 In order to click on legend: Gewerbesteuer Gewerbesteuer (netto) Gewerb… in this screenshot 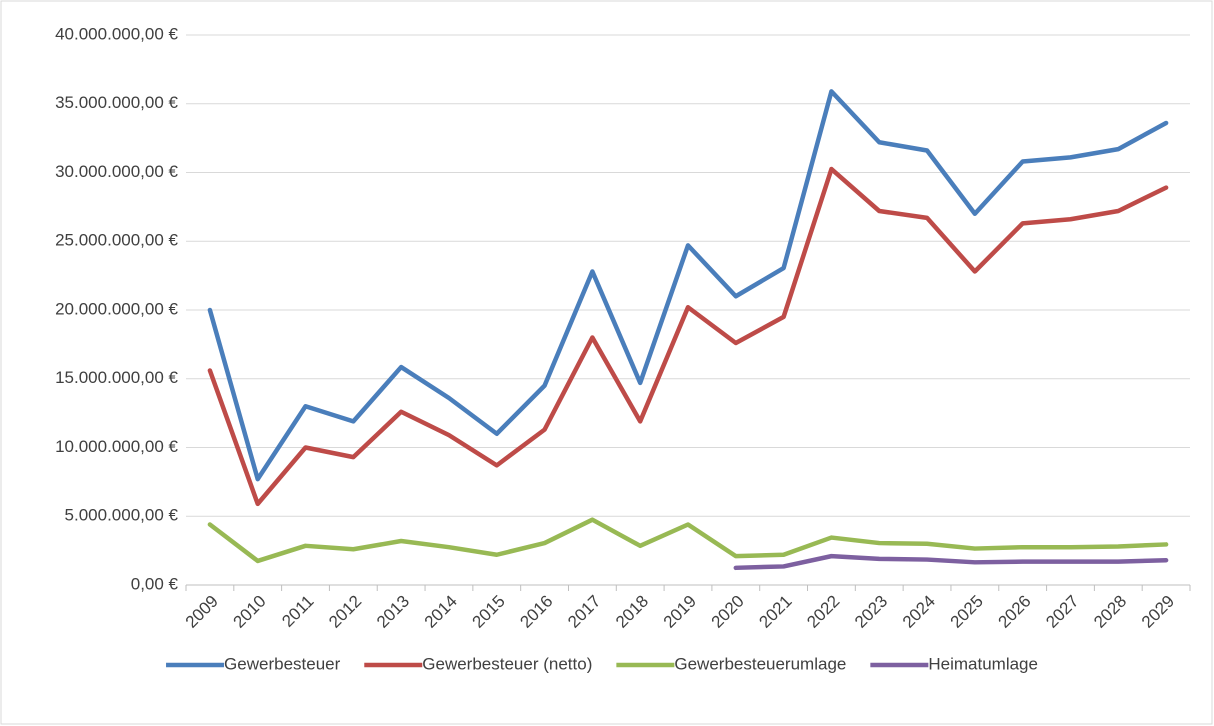, I will do `click(602, 663)`.